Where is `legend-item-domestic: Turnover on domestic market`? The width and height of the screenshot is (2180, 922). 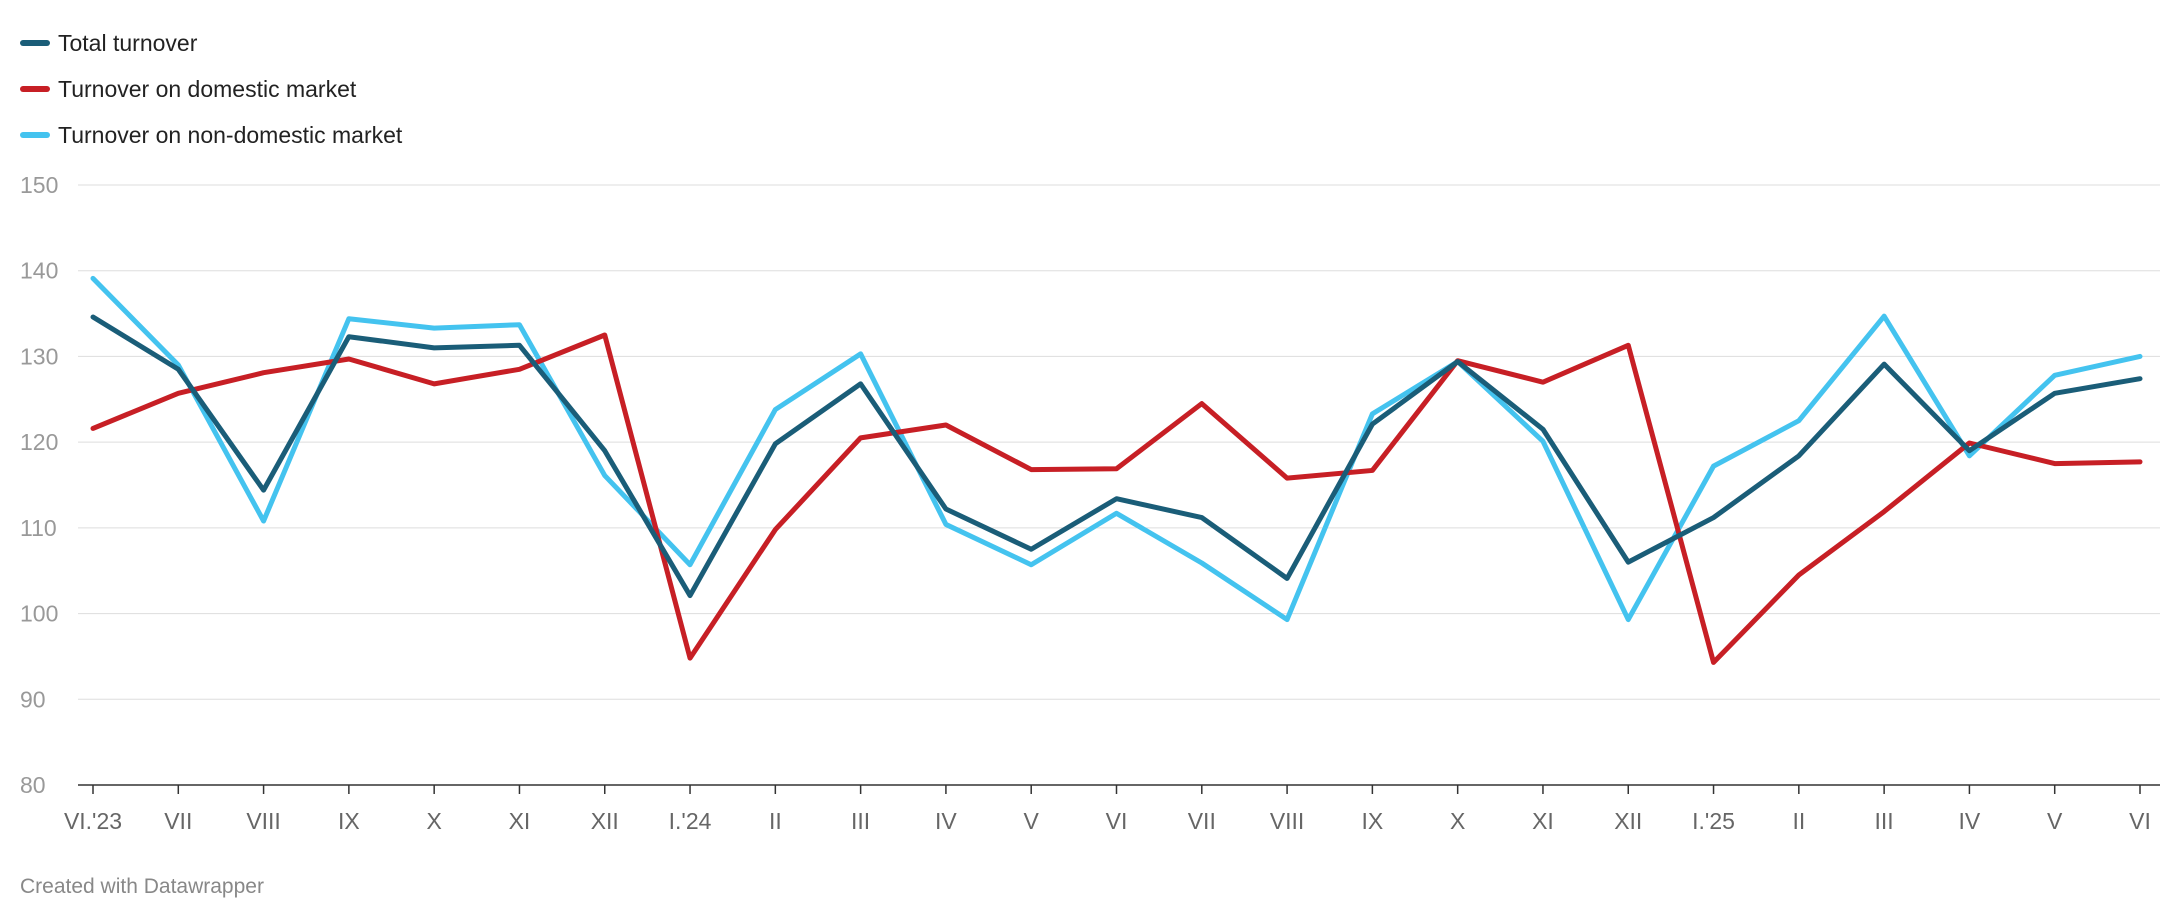
legend-item-domestic: Turnover on domestic market is located at coordinates (211, 89).